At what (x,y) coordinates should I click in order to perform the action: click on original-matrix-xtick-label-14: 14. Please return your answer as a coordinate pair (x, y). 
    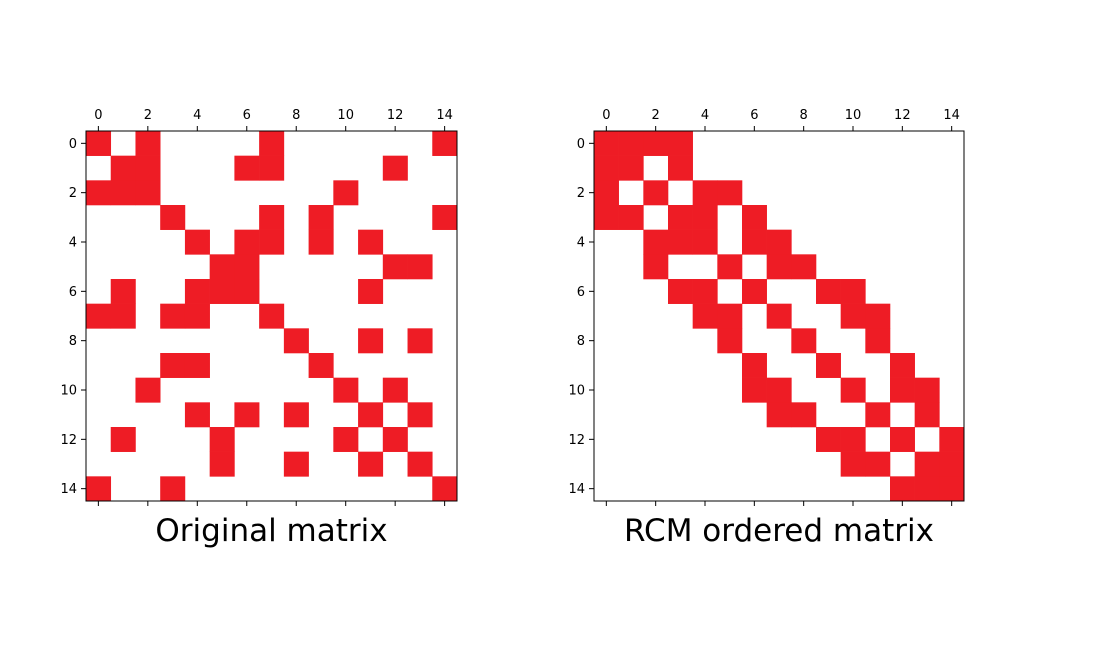
    Looking at the image, I should click on (444, 115).